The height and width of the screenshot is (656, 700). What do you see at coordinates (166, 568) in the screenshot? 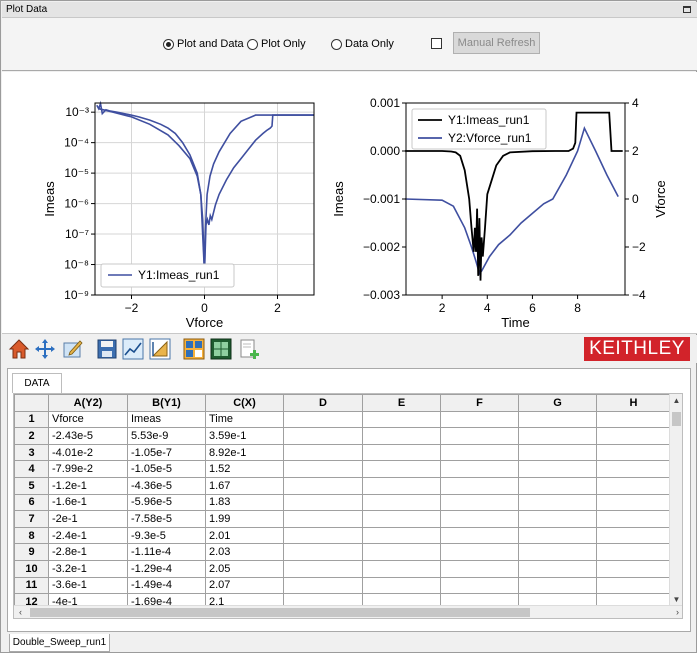
I see `grid-cell: -1.29e-4` at bounding box center [166, 568].